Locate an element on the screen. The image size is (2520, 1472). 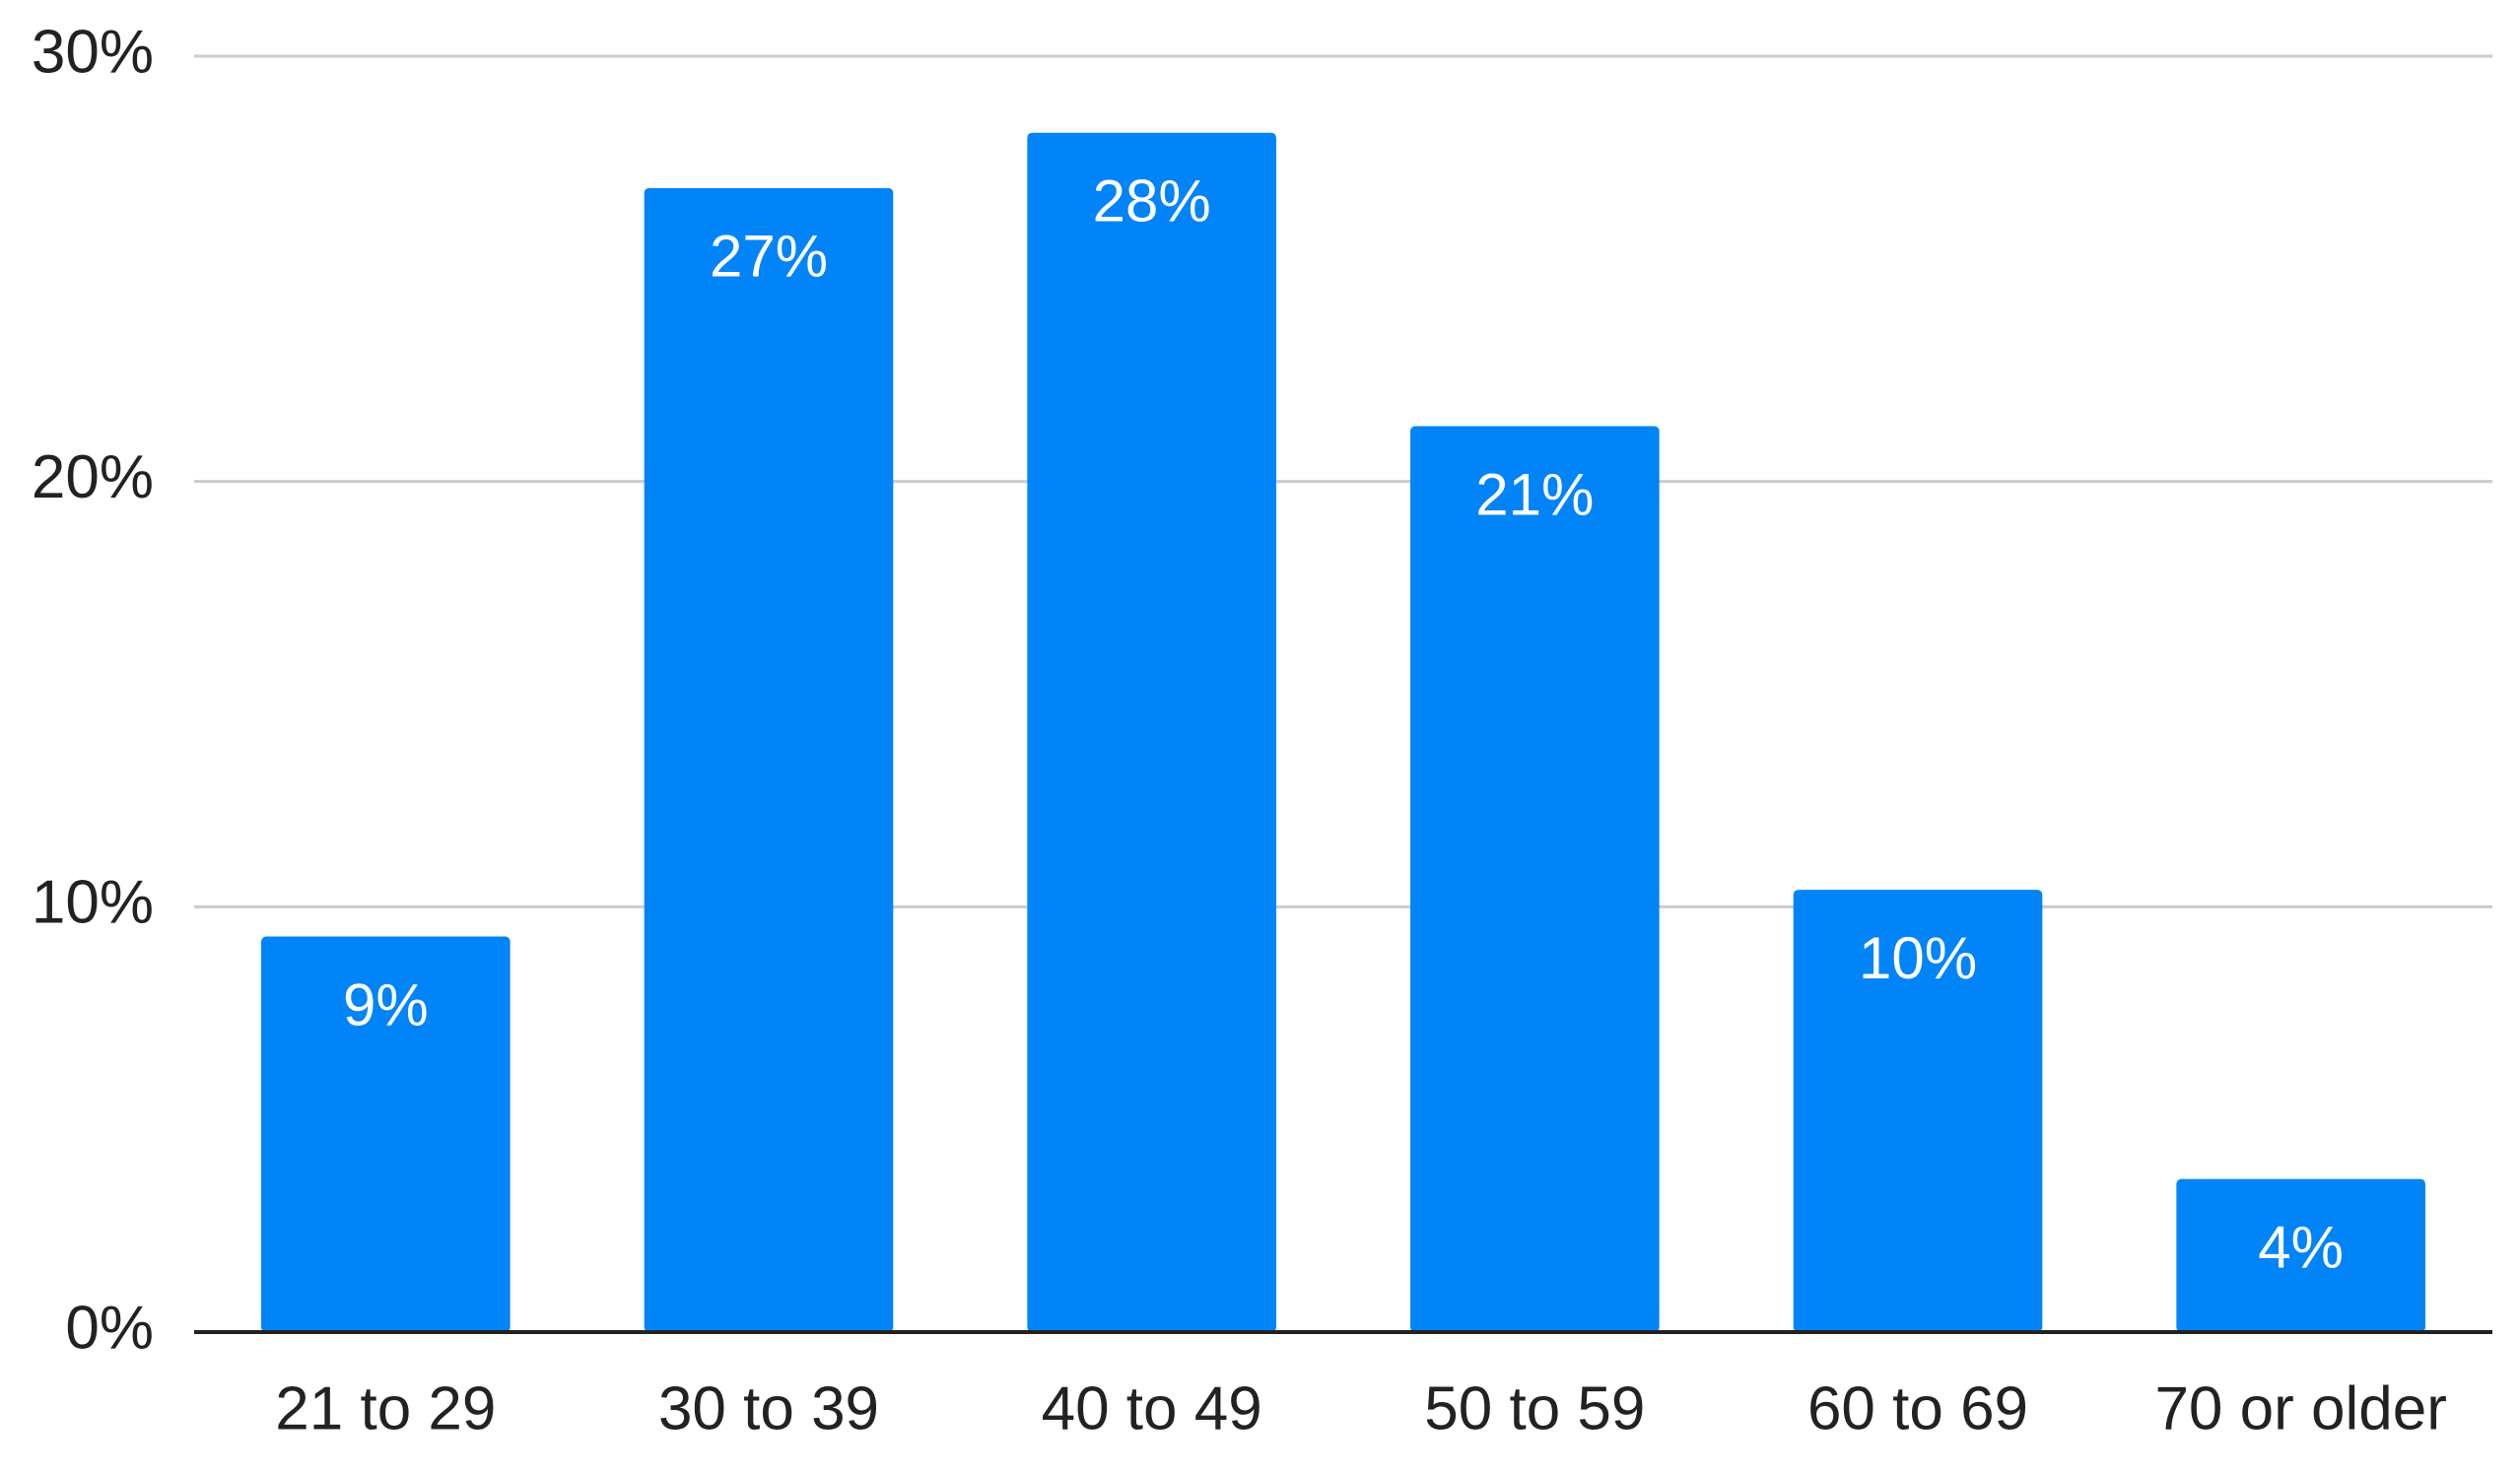
value-label: 9% is located at coordinates (386, 1004).